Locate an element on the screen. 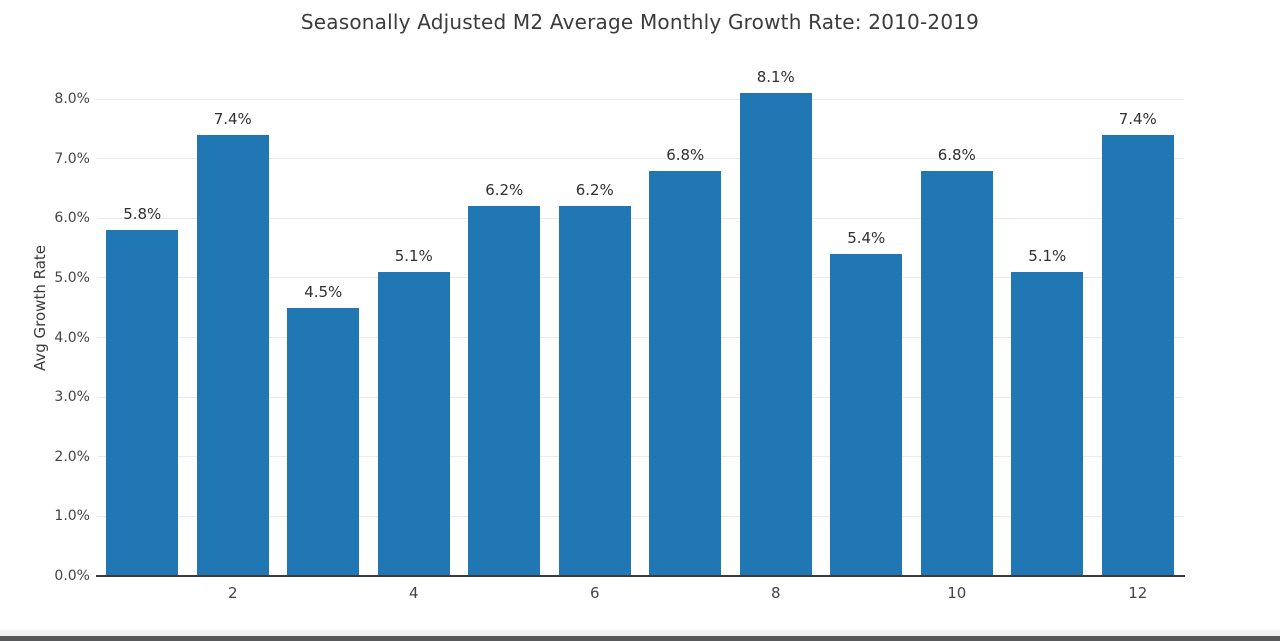  y-tick-label: 2.0% is located at coordinates (72, 456).